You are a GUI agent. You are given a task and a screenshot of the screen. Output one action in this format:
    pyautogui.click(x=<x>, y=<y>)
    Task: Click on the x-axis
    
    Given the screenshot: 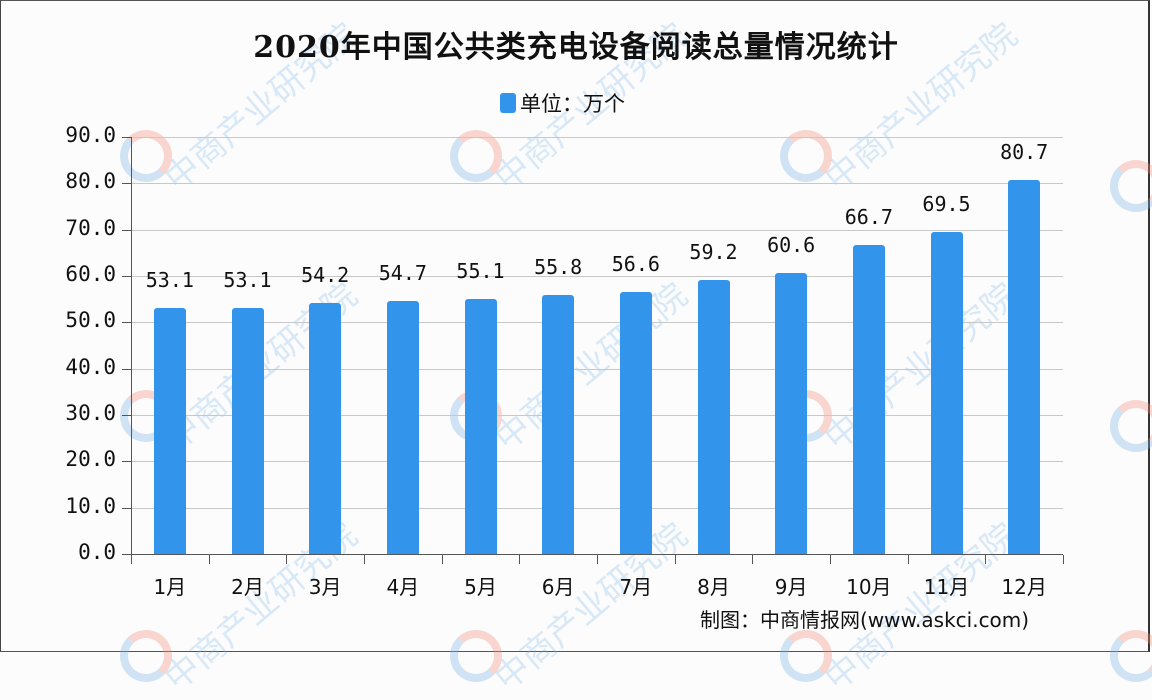 What is the action you would take?
    pyautogui.click(x=597, y=554)
    